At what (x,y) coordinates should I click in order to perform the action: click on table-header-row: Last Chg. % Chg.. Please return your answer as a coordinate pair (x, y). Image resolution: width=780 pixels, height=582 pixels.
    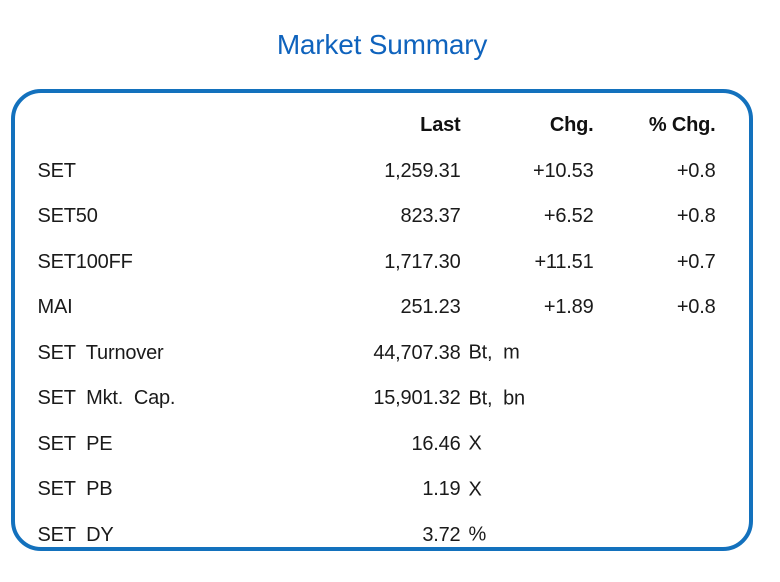
    Looking at the image, I should click on (377, 126).